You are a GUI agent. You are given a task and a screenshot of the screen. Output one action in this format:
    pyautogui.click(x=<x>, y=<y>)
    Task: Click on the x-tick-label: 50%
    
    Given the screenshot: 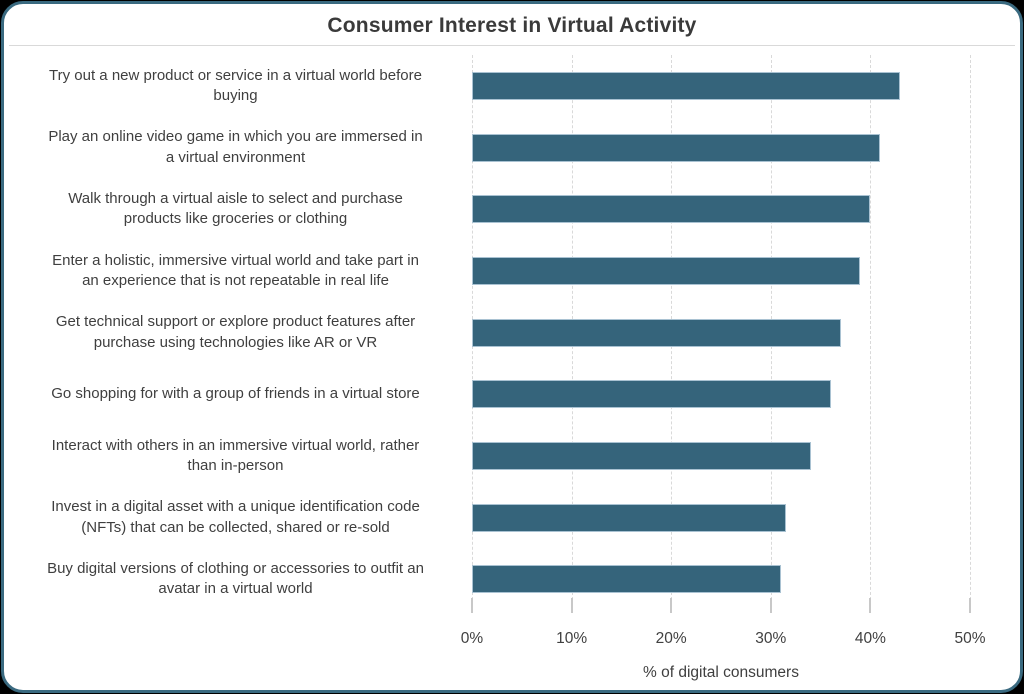 What is the action you would take?
    pyautogui.click(x=970, y=638)
    